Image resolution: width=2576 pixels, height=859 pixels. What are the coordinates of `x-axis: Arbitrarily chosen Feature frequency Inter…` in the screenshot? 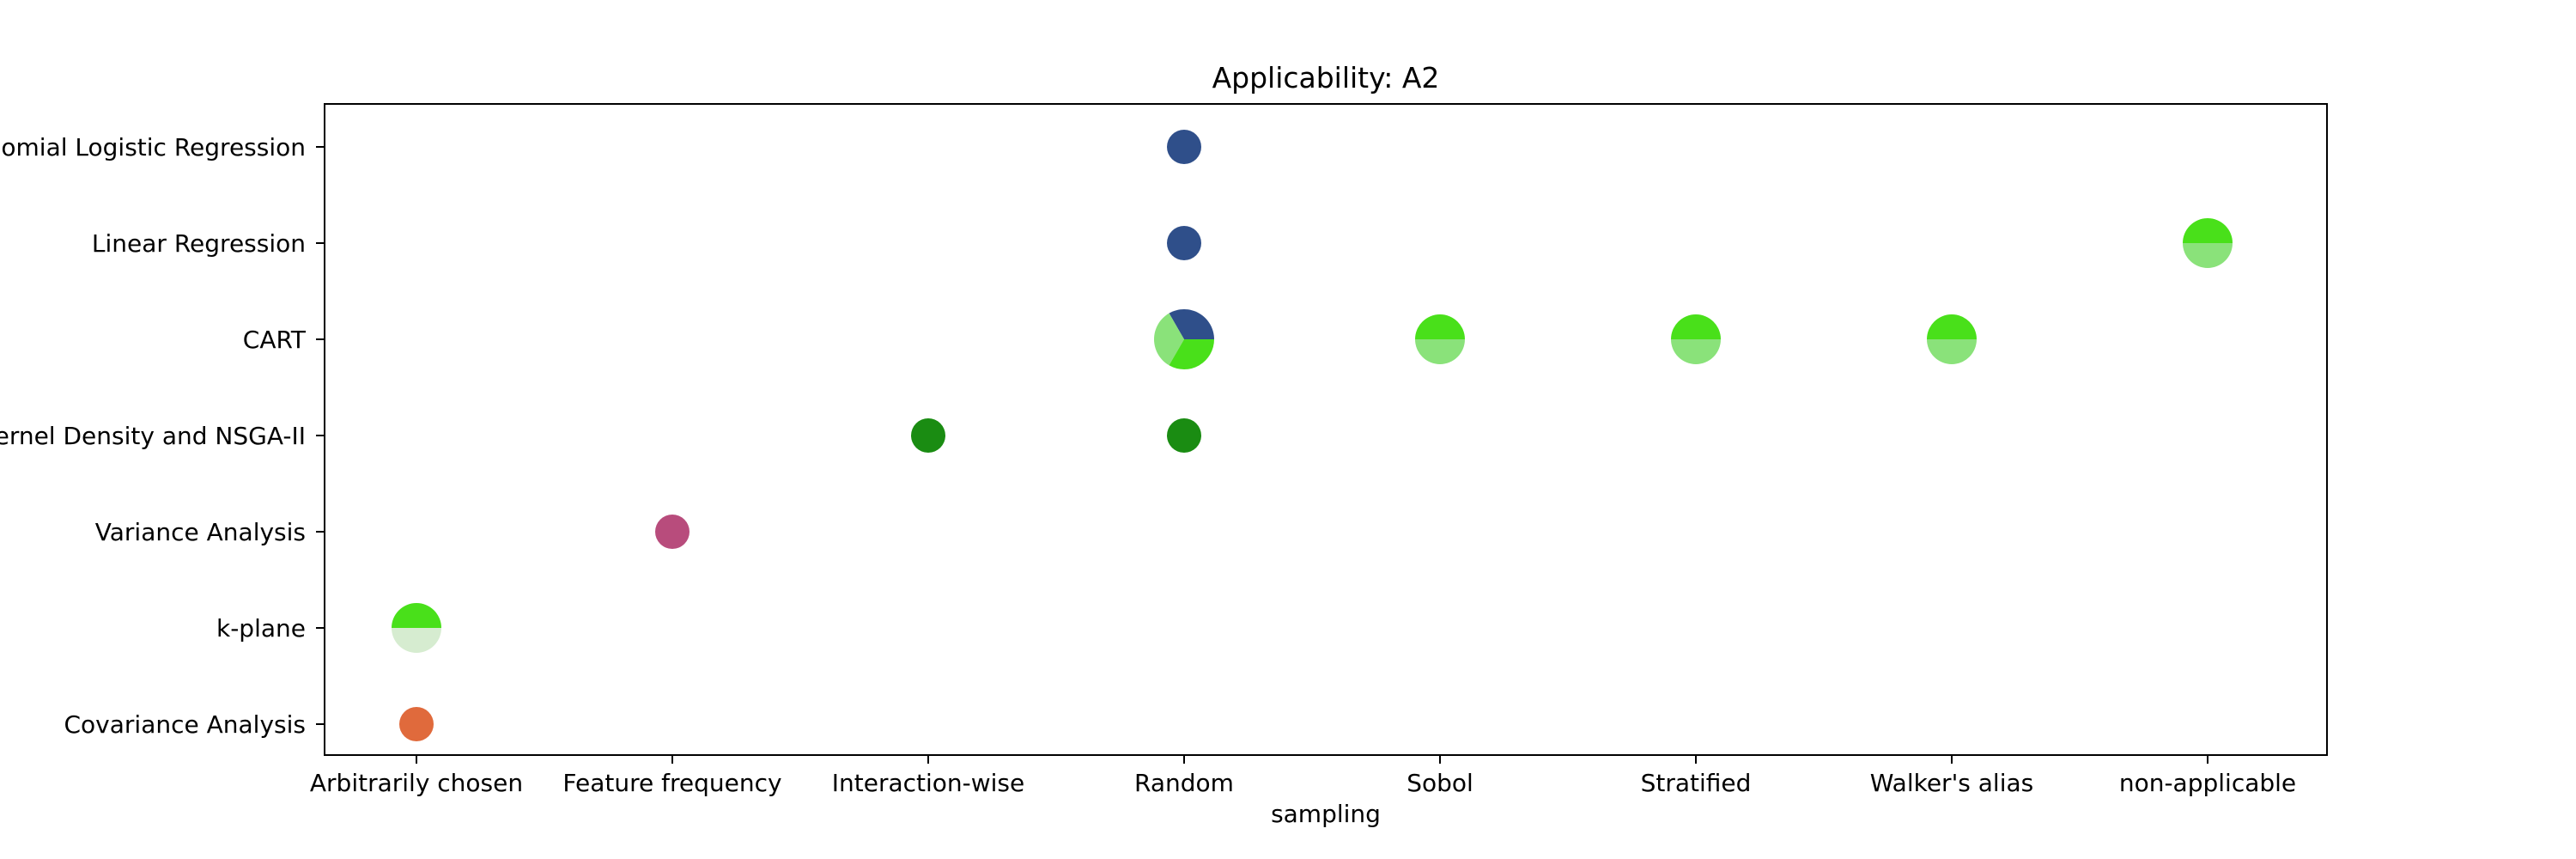 It's located at (1303, 776).